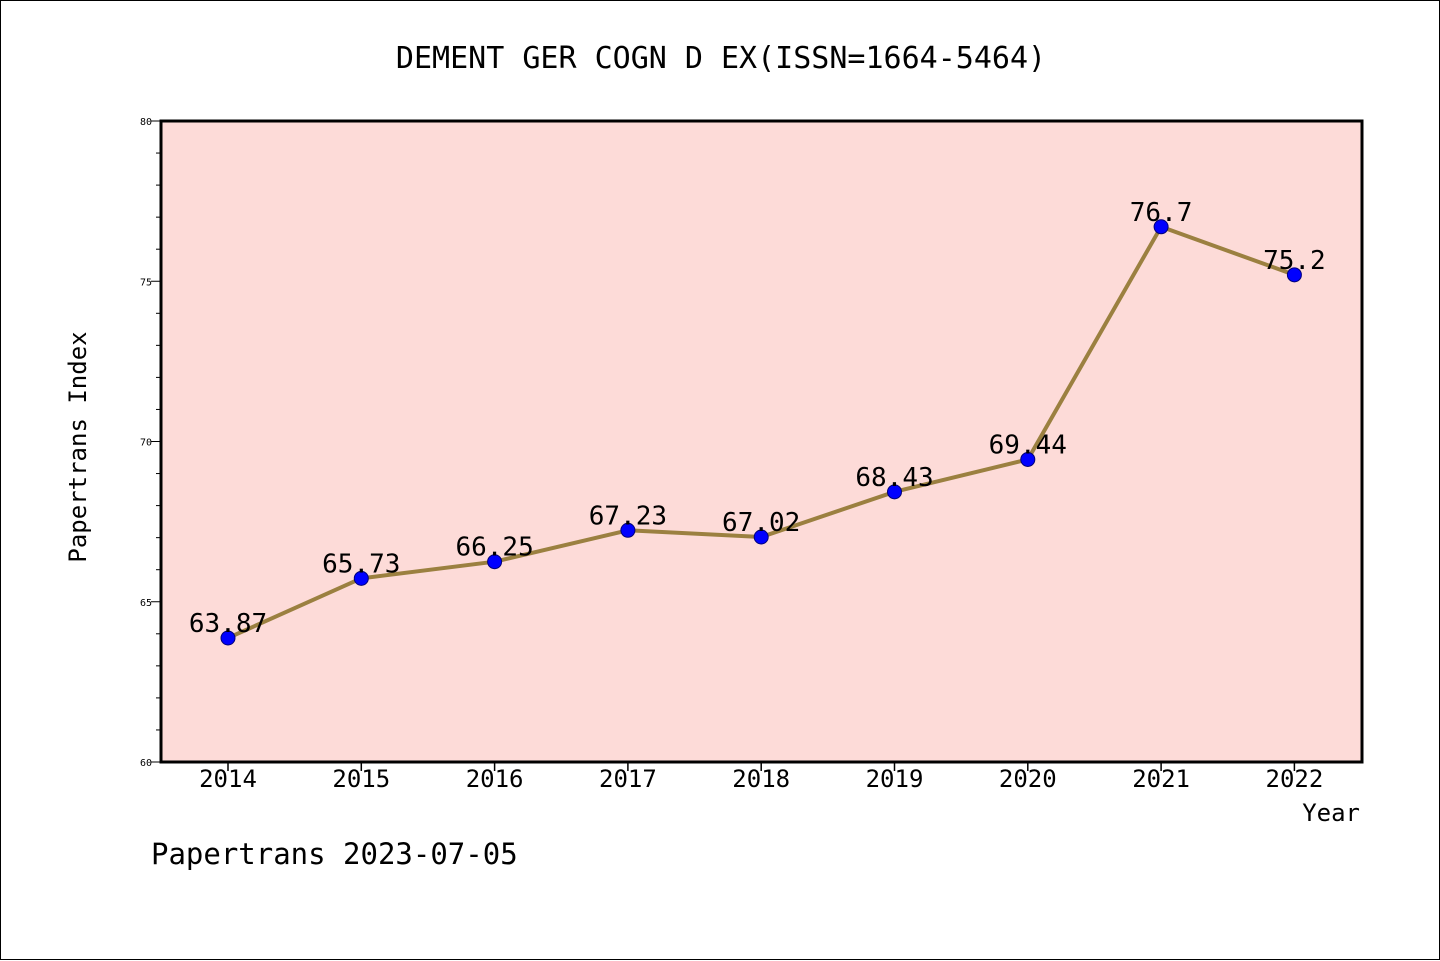 The width and height of the screenshot is (1440, 961). What do you see at coordinates (146, 122) in the screenshot?
I see `y-tick-label: 80` at bounding box center [146, 122].